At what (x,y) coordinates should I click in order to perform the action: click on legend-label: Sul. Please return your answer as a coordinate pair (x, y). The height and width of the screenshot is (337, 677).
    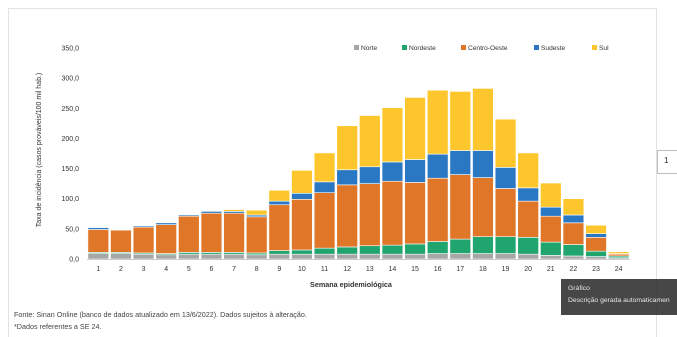
    Looking at the image, I should click on (604, 48).